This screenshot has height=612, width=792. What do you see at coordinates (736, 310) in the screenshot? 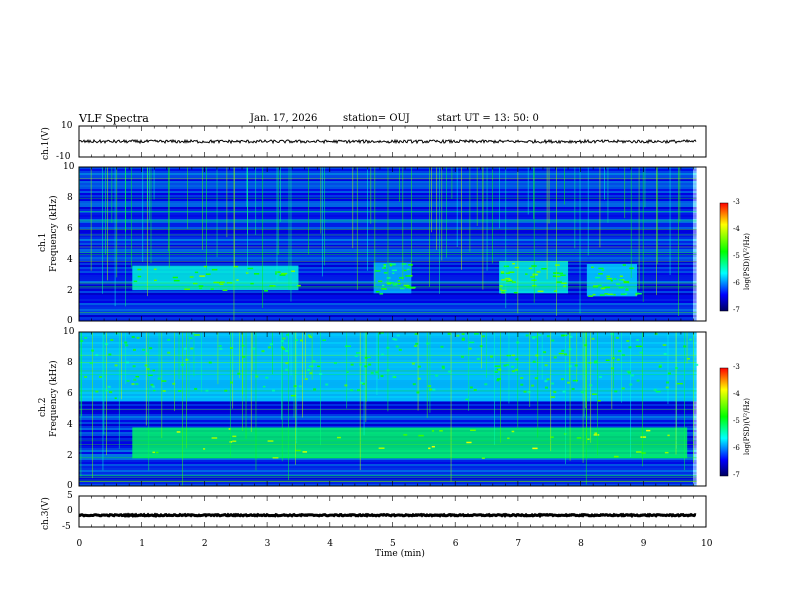
I see `cb1-tick: -7` at bounding box center [736, 310].